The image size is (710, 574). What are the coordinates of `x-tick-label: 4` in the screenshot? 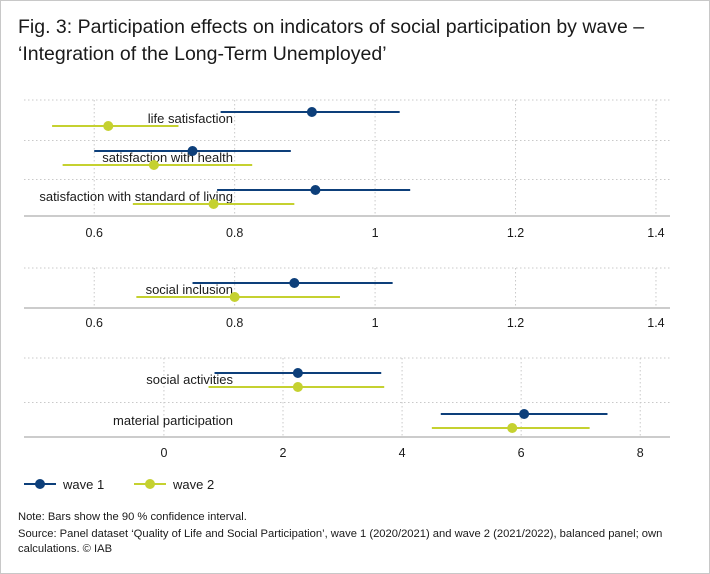 It's located at (402, 453).